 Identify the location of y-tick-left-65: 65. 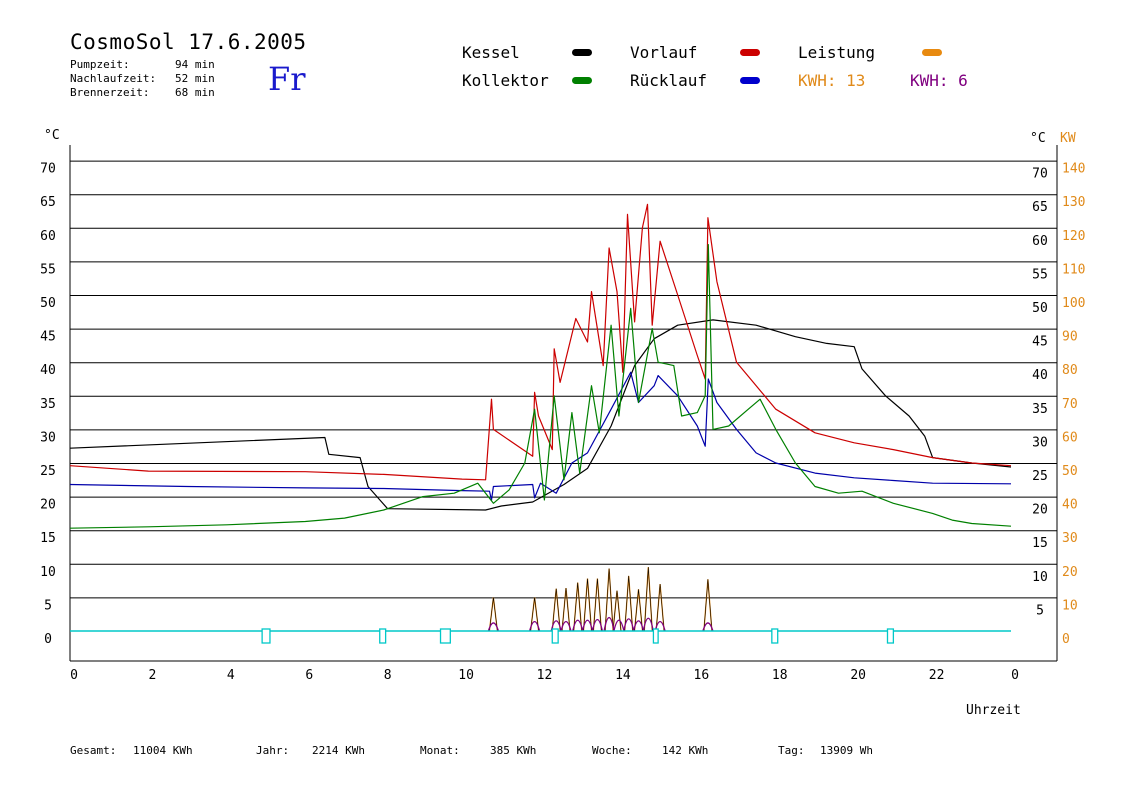
(48, 202).